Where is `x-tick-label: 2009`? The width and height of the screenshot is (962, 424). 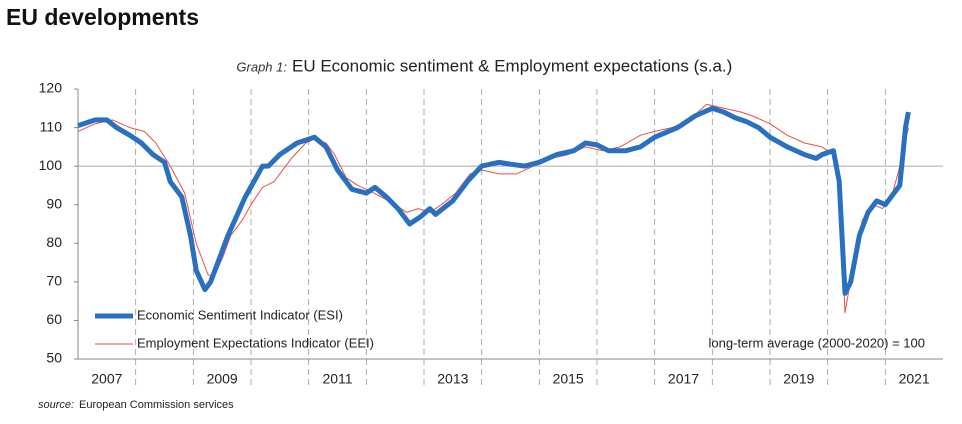
x-tick-label: 2009 is located at coordinates (222, 379).